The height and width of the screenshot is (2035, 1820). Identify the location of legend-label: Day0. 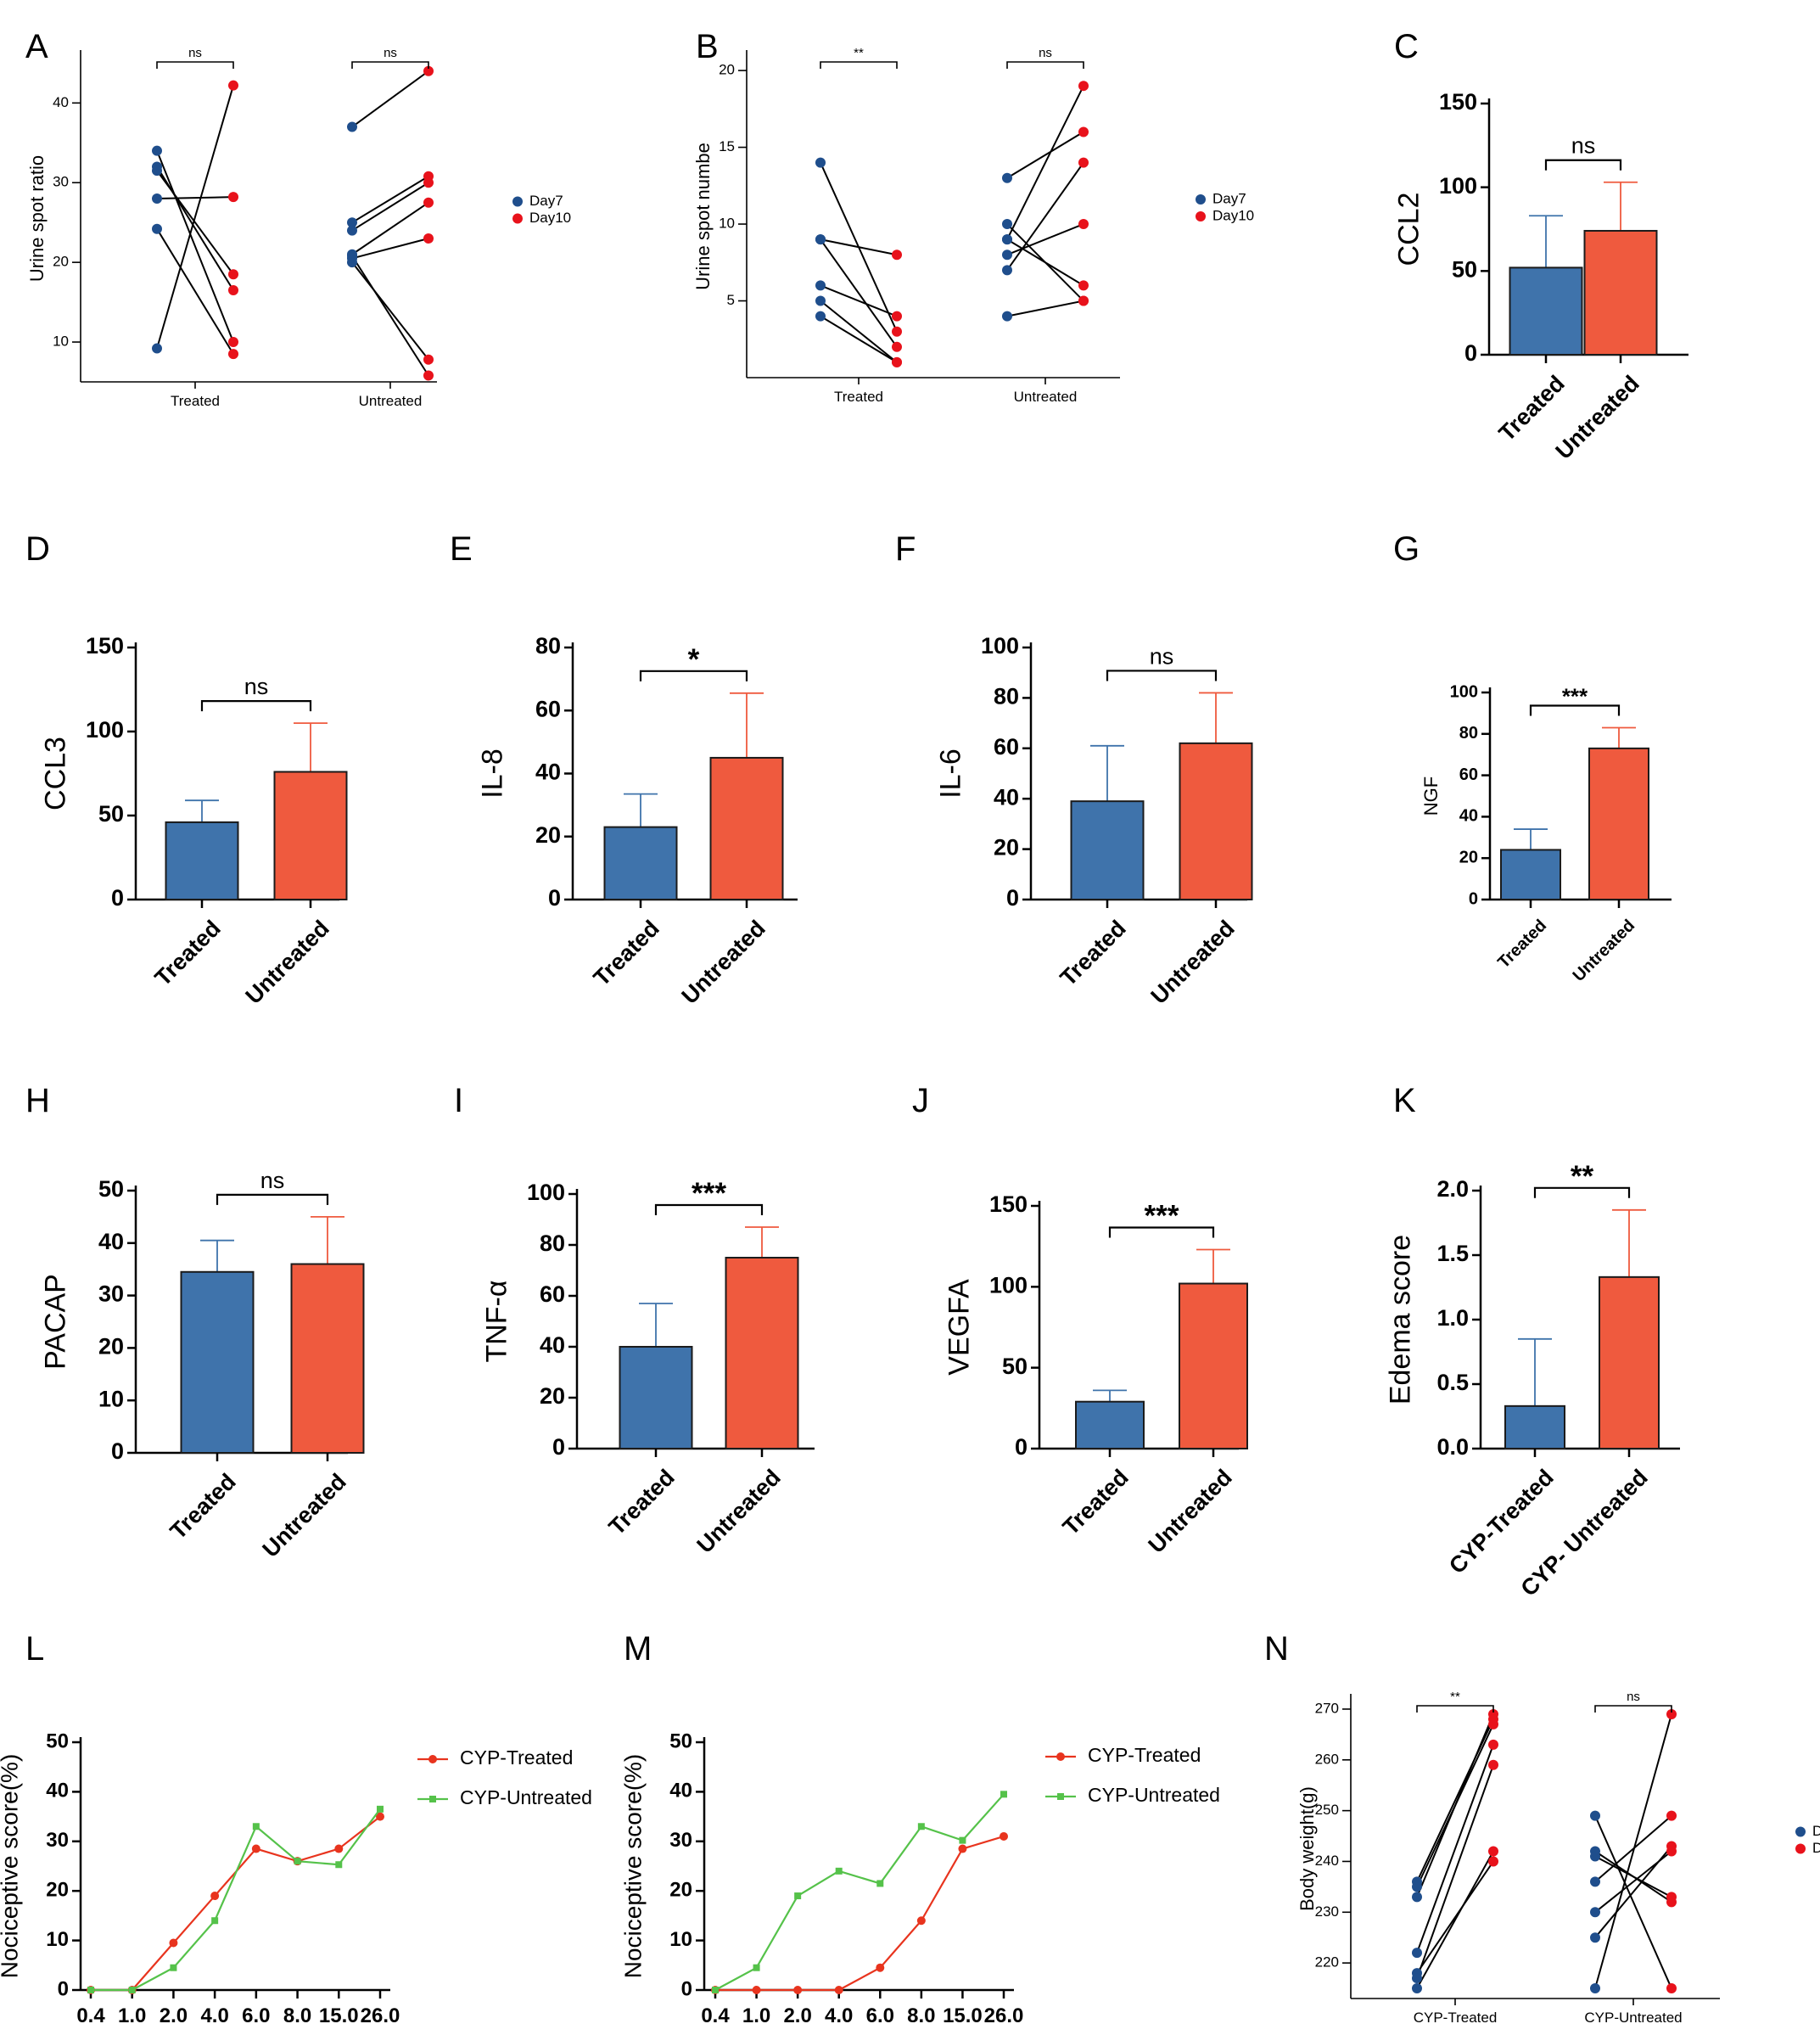
(1816, 1831).